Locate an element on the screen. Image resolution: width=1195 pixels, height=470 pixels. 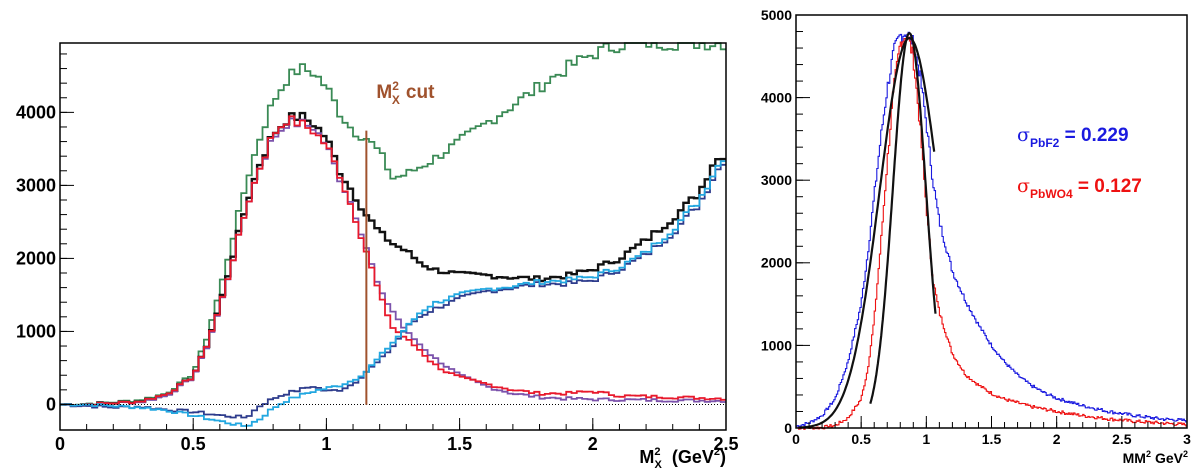
right-xlabel-unit-sup: 2 is located at coordinates (1185, 454).